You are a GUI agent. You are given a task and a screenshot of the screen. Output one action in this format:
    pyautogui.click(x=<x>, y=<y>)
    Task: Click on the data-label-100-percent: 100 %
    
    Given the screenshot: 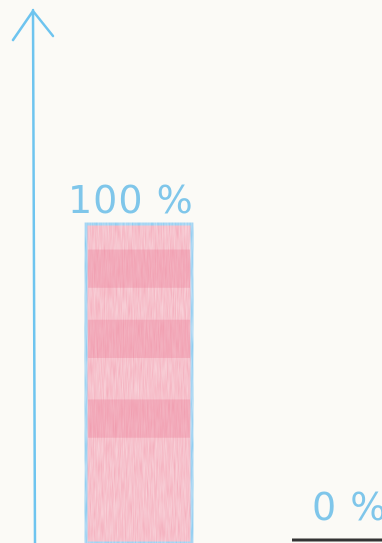 What is the action you would take?
    pyautogui.click(x=131, y=200)
    